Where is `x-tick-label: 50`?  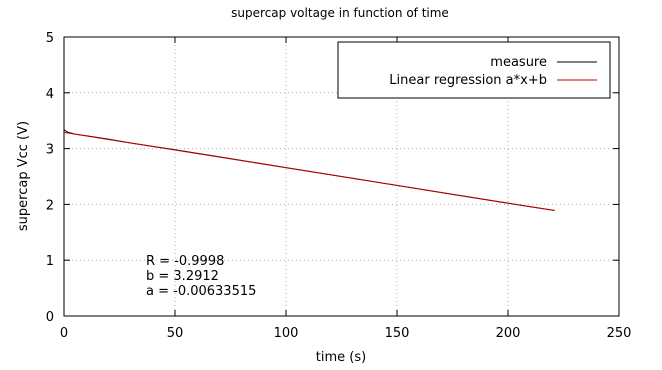 x-tick-label: 50 is located at coordinates (175, 333).